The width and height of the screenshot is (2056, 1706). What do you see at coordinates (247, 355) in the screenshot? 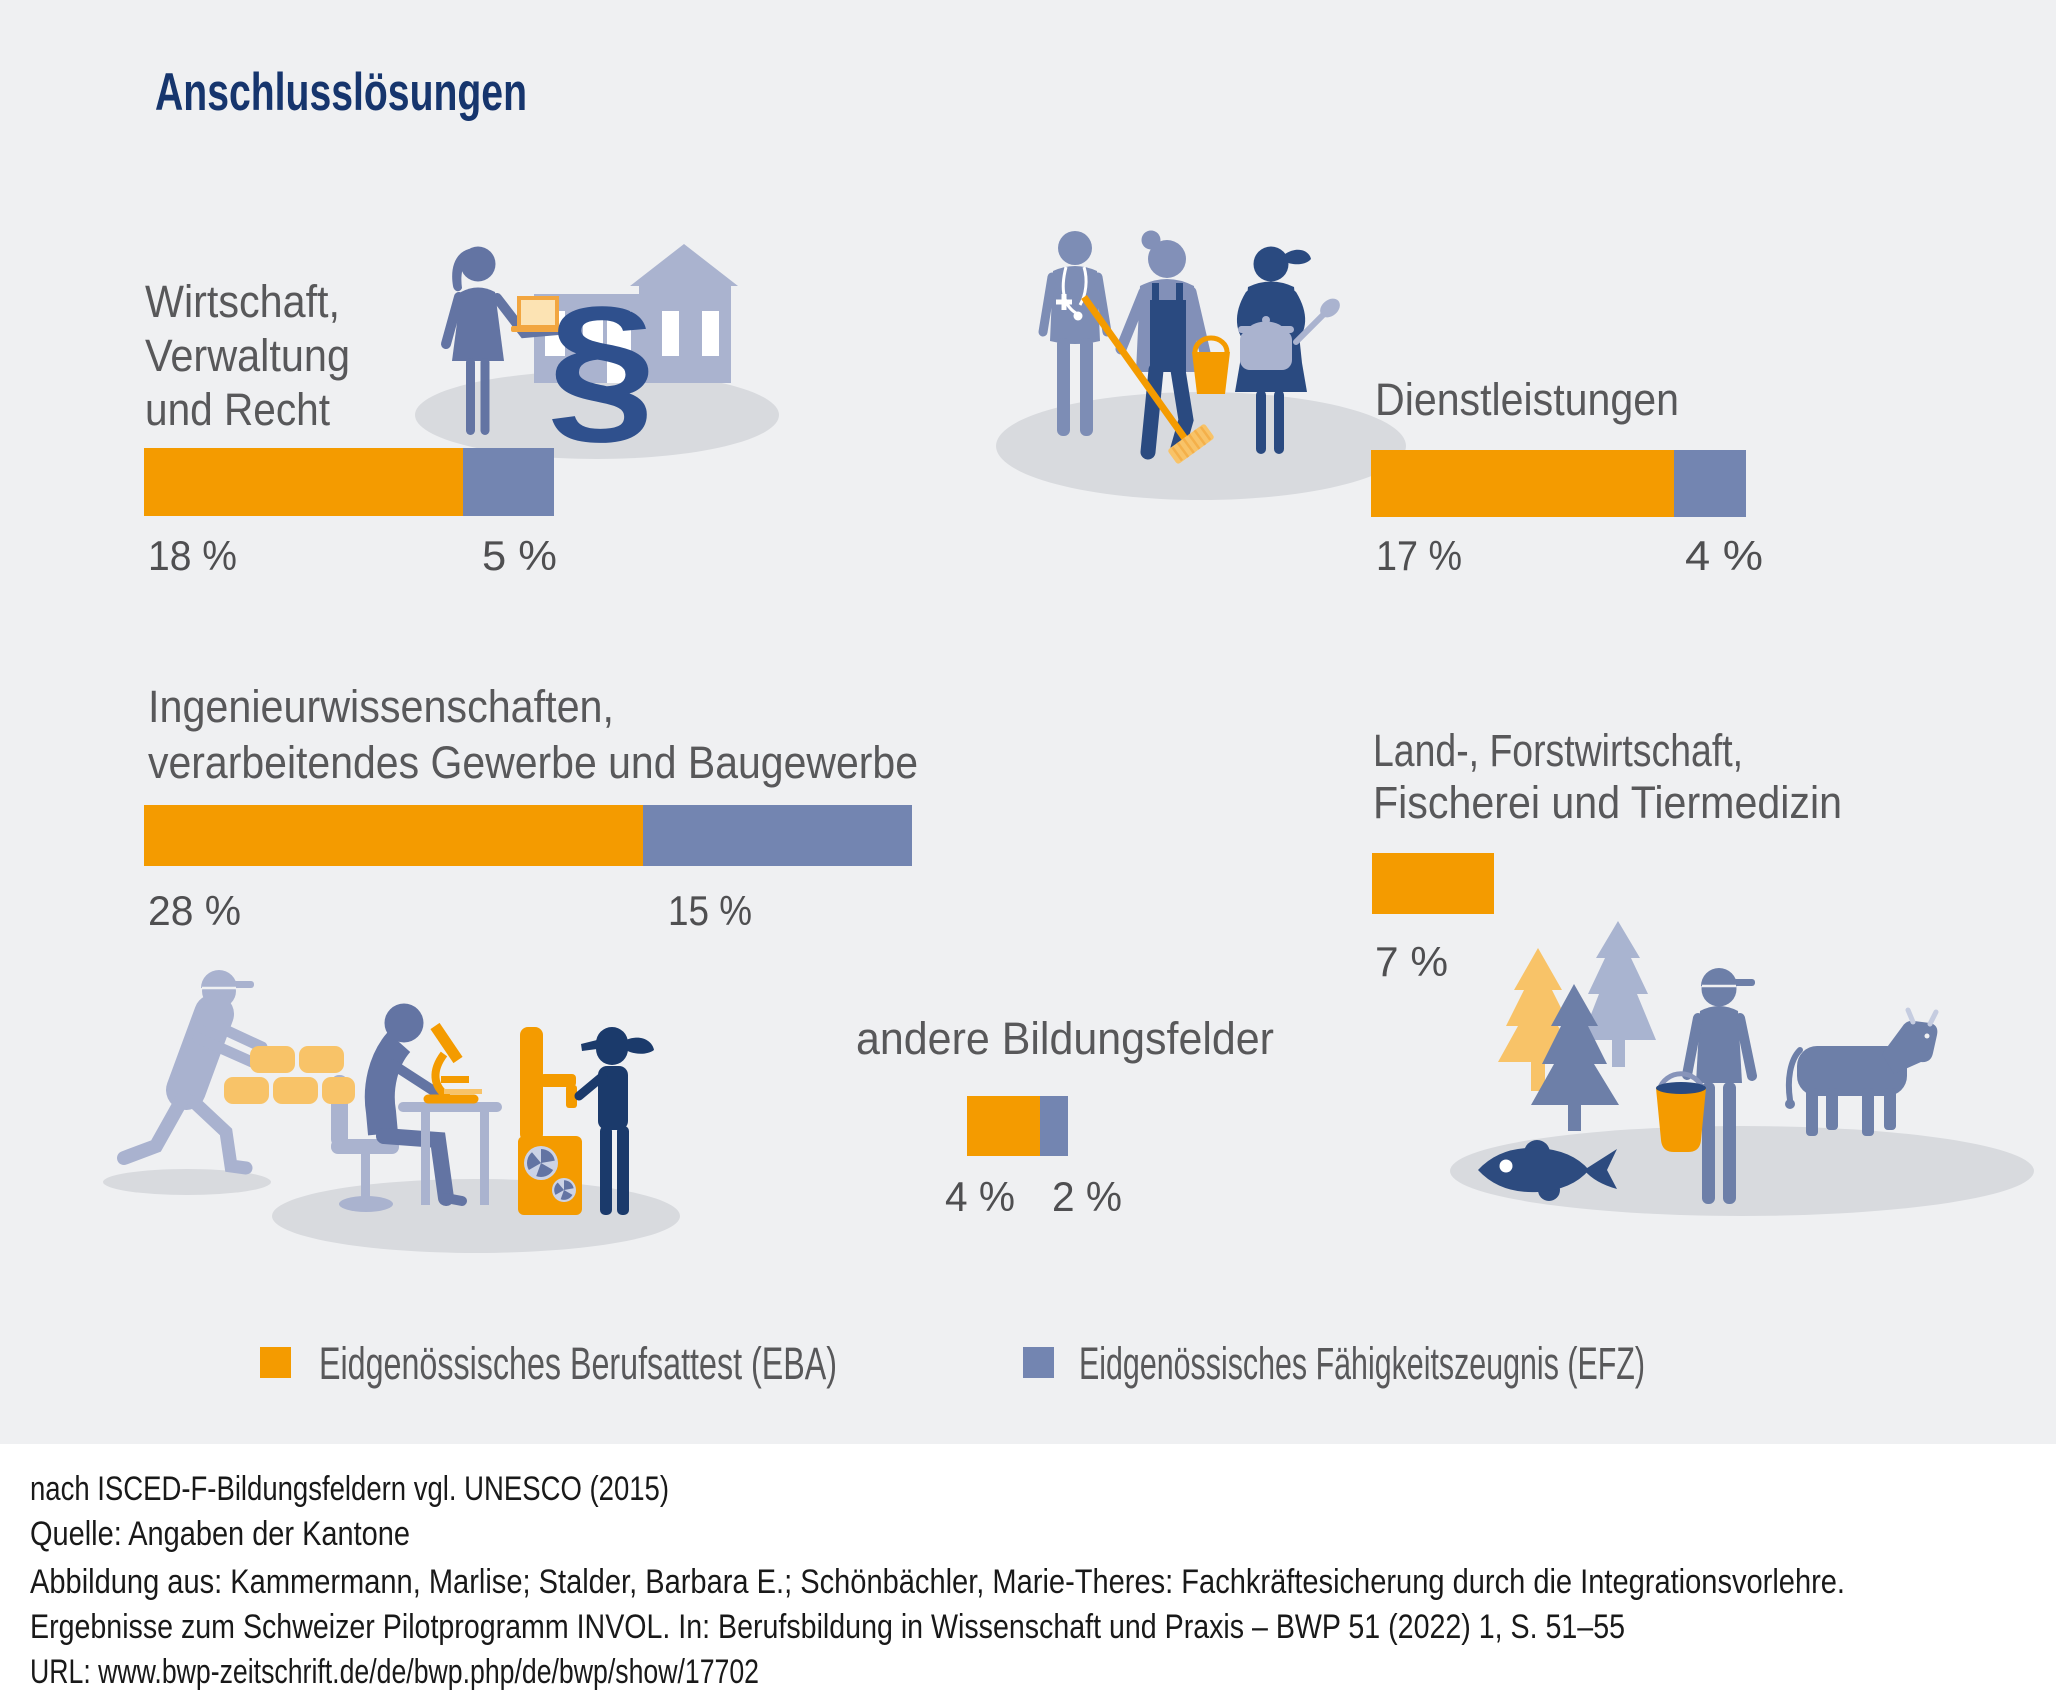
I see `svg-text: Verwaltung` at bounding box center [247, 355].